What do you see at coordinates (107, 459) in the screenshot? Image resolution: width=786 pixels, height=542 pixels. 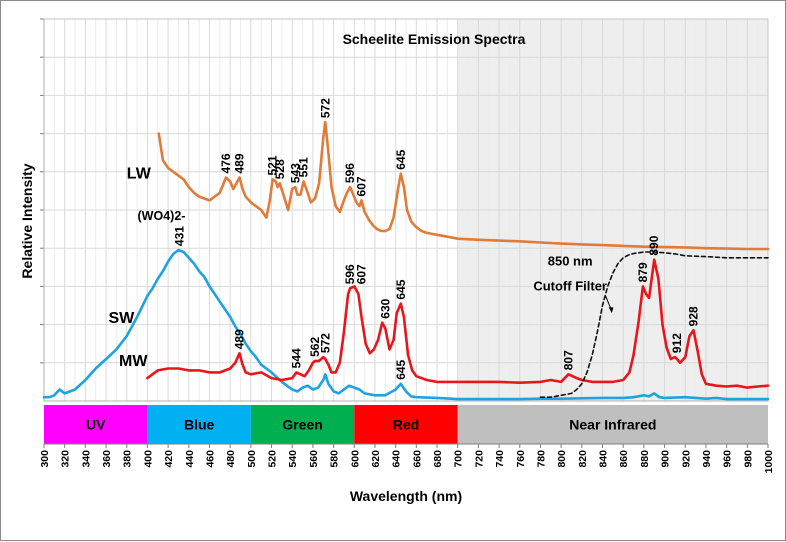 I see `x-tick-label: 360` at bounding box center [107, 459].